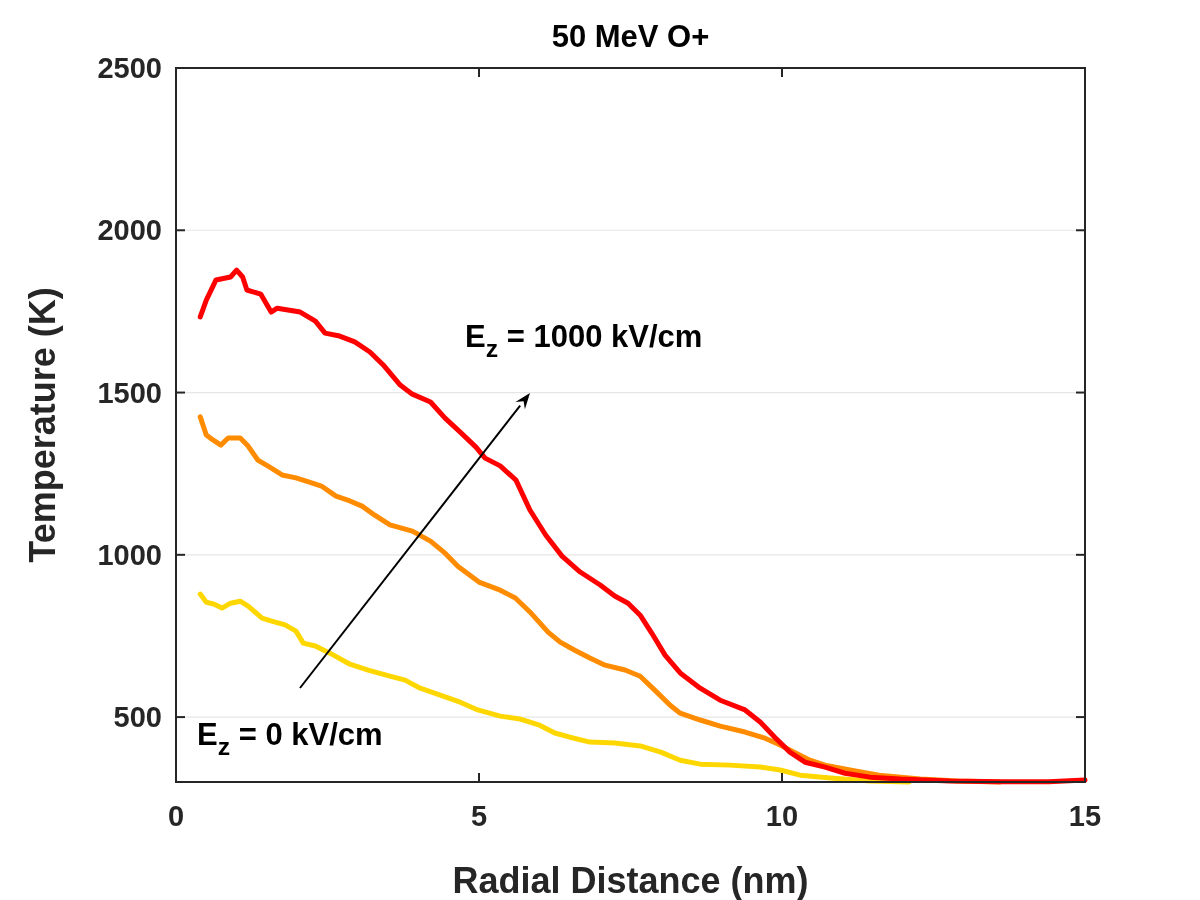 The width and height of the screenshot is (1200, 900). Describe the element at coordinates (1085, 816) in the screenshot. I see `x-tick-label: 15` at that location.